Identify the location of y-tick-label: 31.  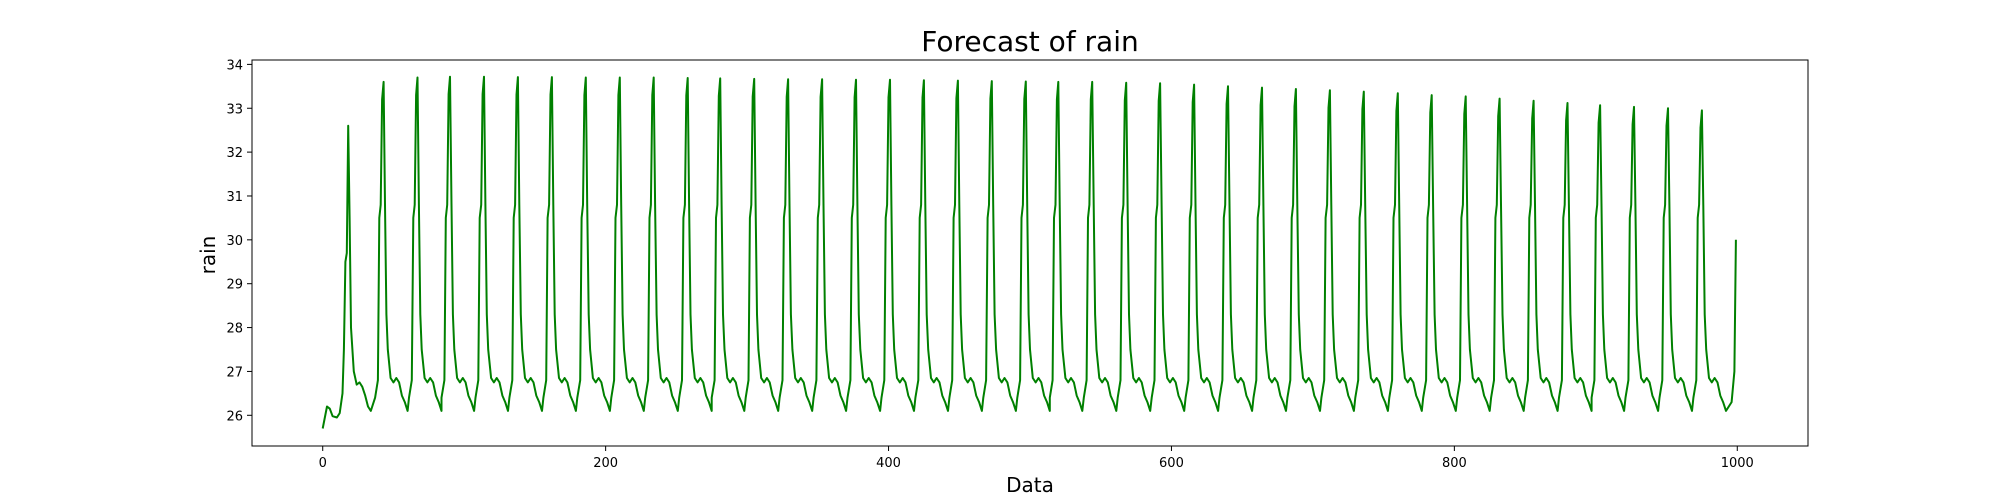
(234, 197).